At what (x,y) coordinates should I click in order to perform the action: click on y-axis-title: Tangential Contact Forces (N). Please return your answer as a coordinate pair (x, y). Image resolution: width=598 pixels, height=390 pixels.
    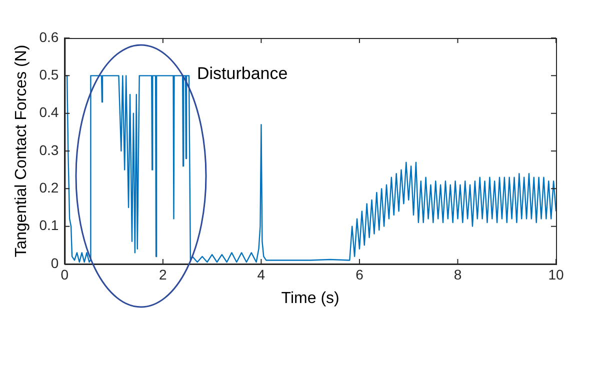
    Looking at the image, I should click on (21, 151).